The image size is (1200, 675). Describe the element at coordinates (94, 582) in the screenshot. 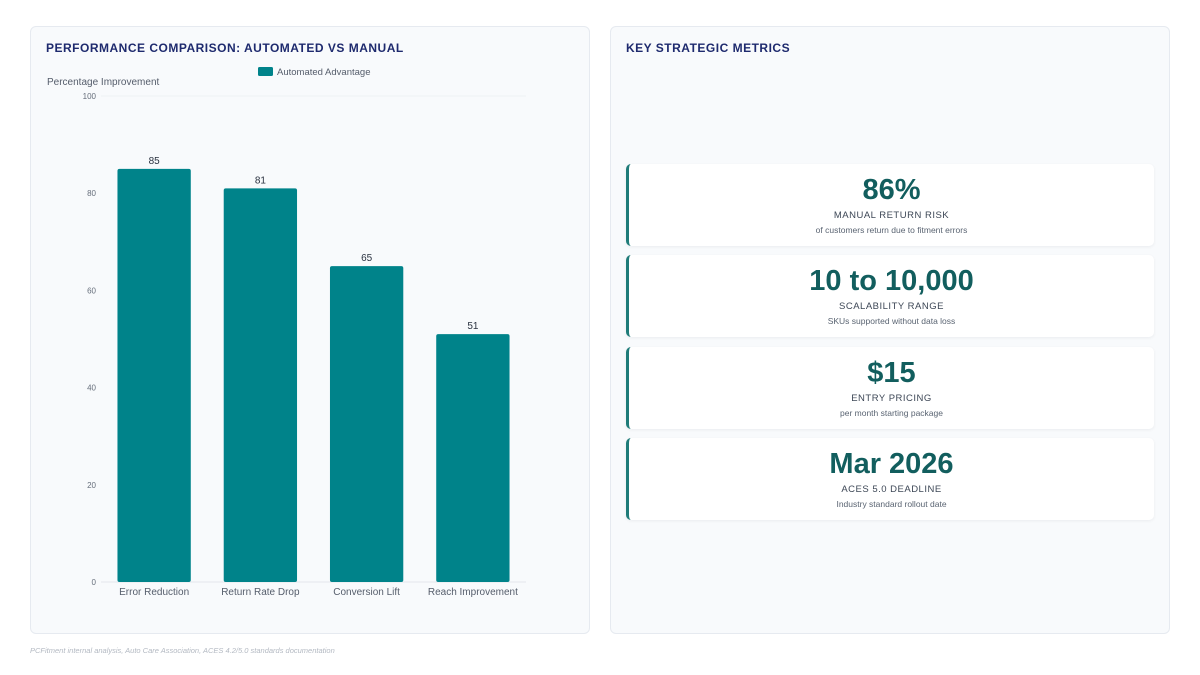

I see `y-tick-label: 0` at that location.